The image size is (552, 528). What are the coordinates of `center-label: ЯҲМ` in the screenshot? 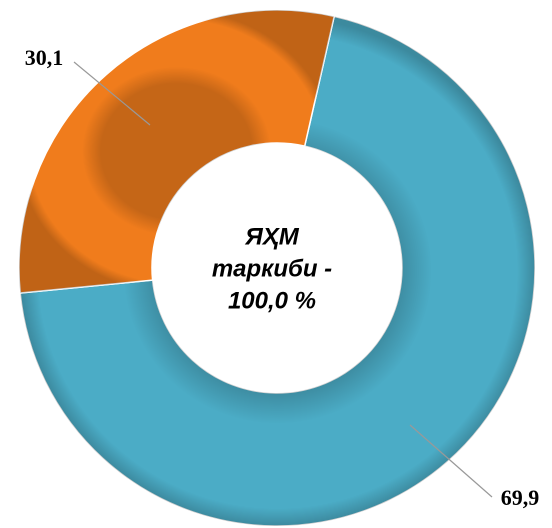 It's located at (272, 236).